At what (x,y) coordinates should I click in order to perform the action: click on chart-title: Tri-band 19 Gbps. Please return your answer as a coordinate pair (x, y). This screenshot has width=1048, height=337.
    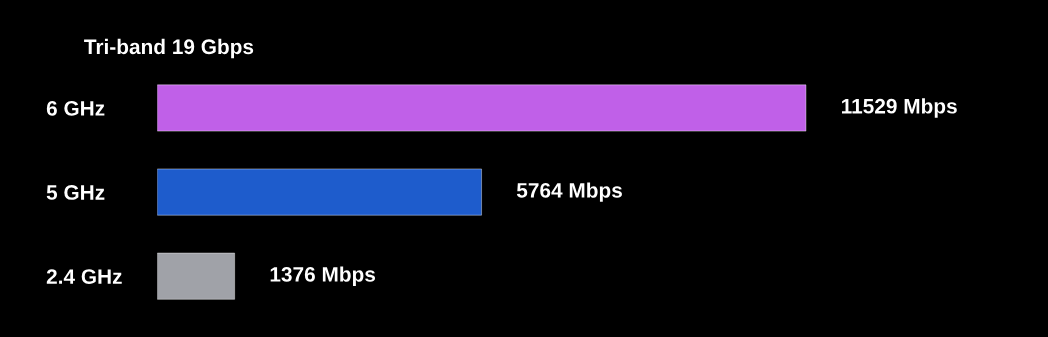
    Looking at the image, I should click on (169, 48).